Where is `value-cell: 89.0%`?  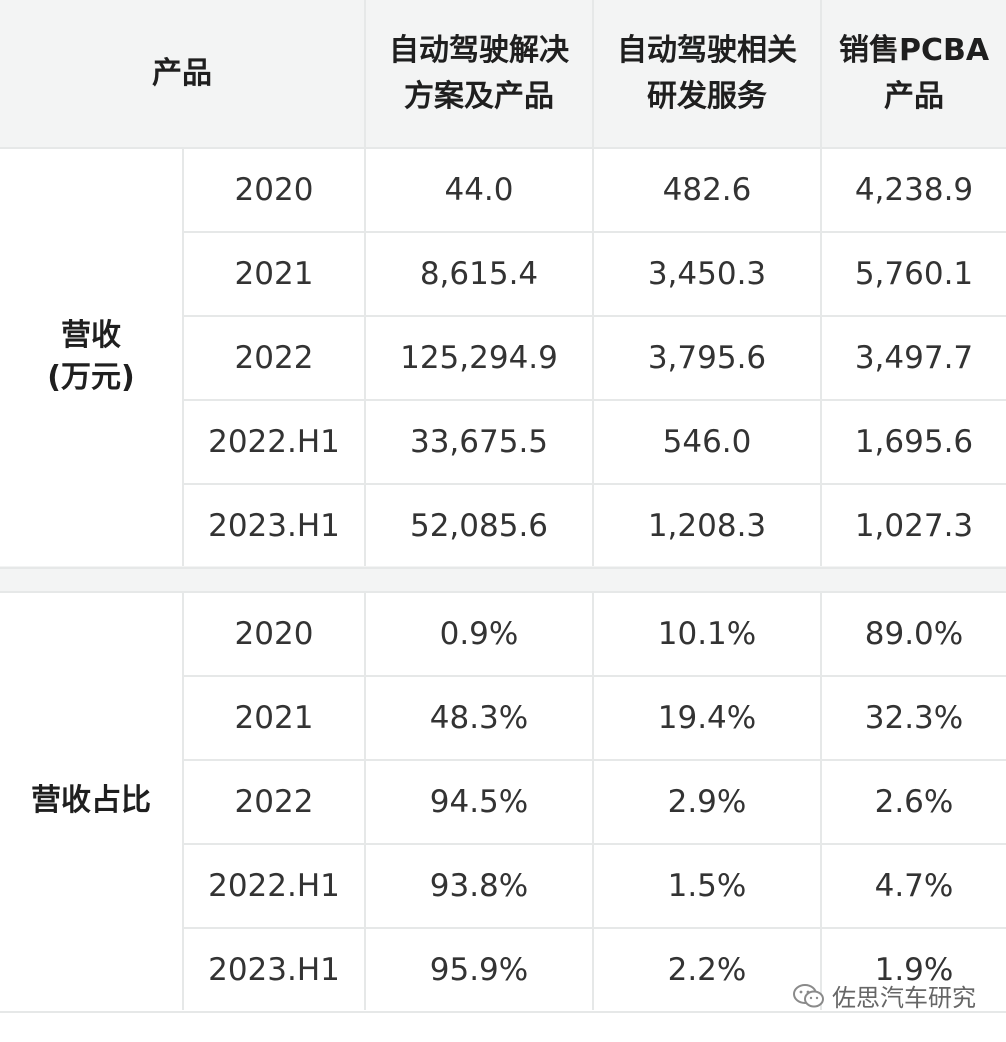 value-cell: 89.0% is located at coordinates (914, 634).